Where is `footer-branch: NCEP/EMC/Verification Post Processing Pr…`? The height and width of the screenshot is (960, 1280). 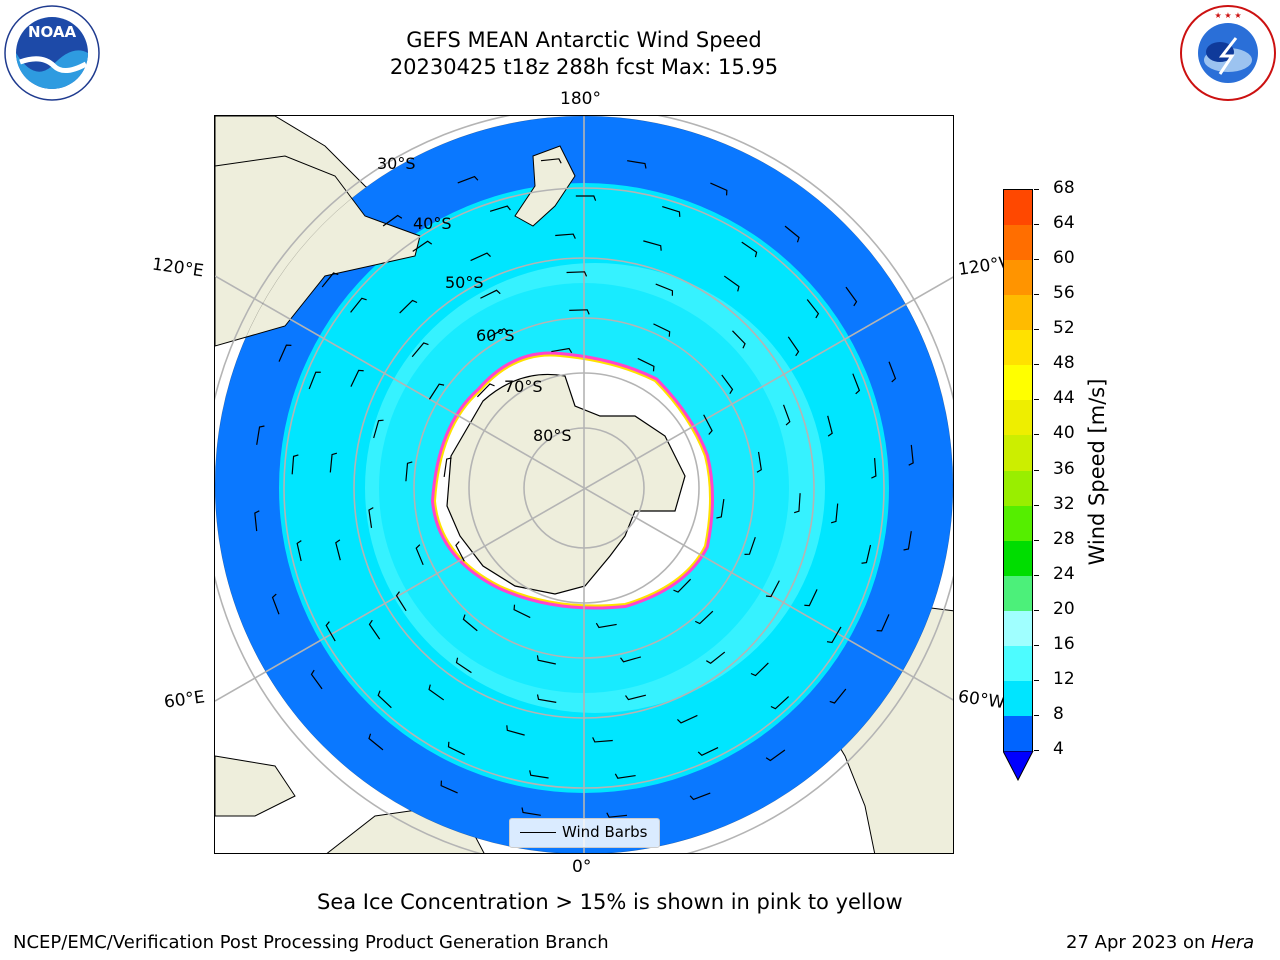
footer-branch: NCEP/EMC/Verification Post Processing Pr… is located at coordinates (311, 942).